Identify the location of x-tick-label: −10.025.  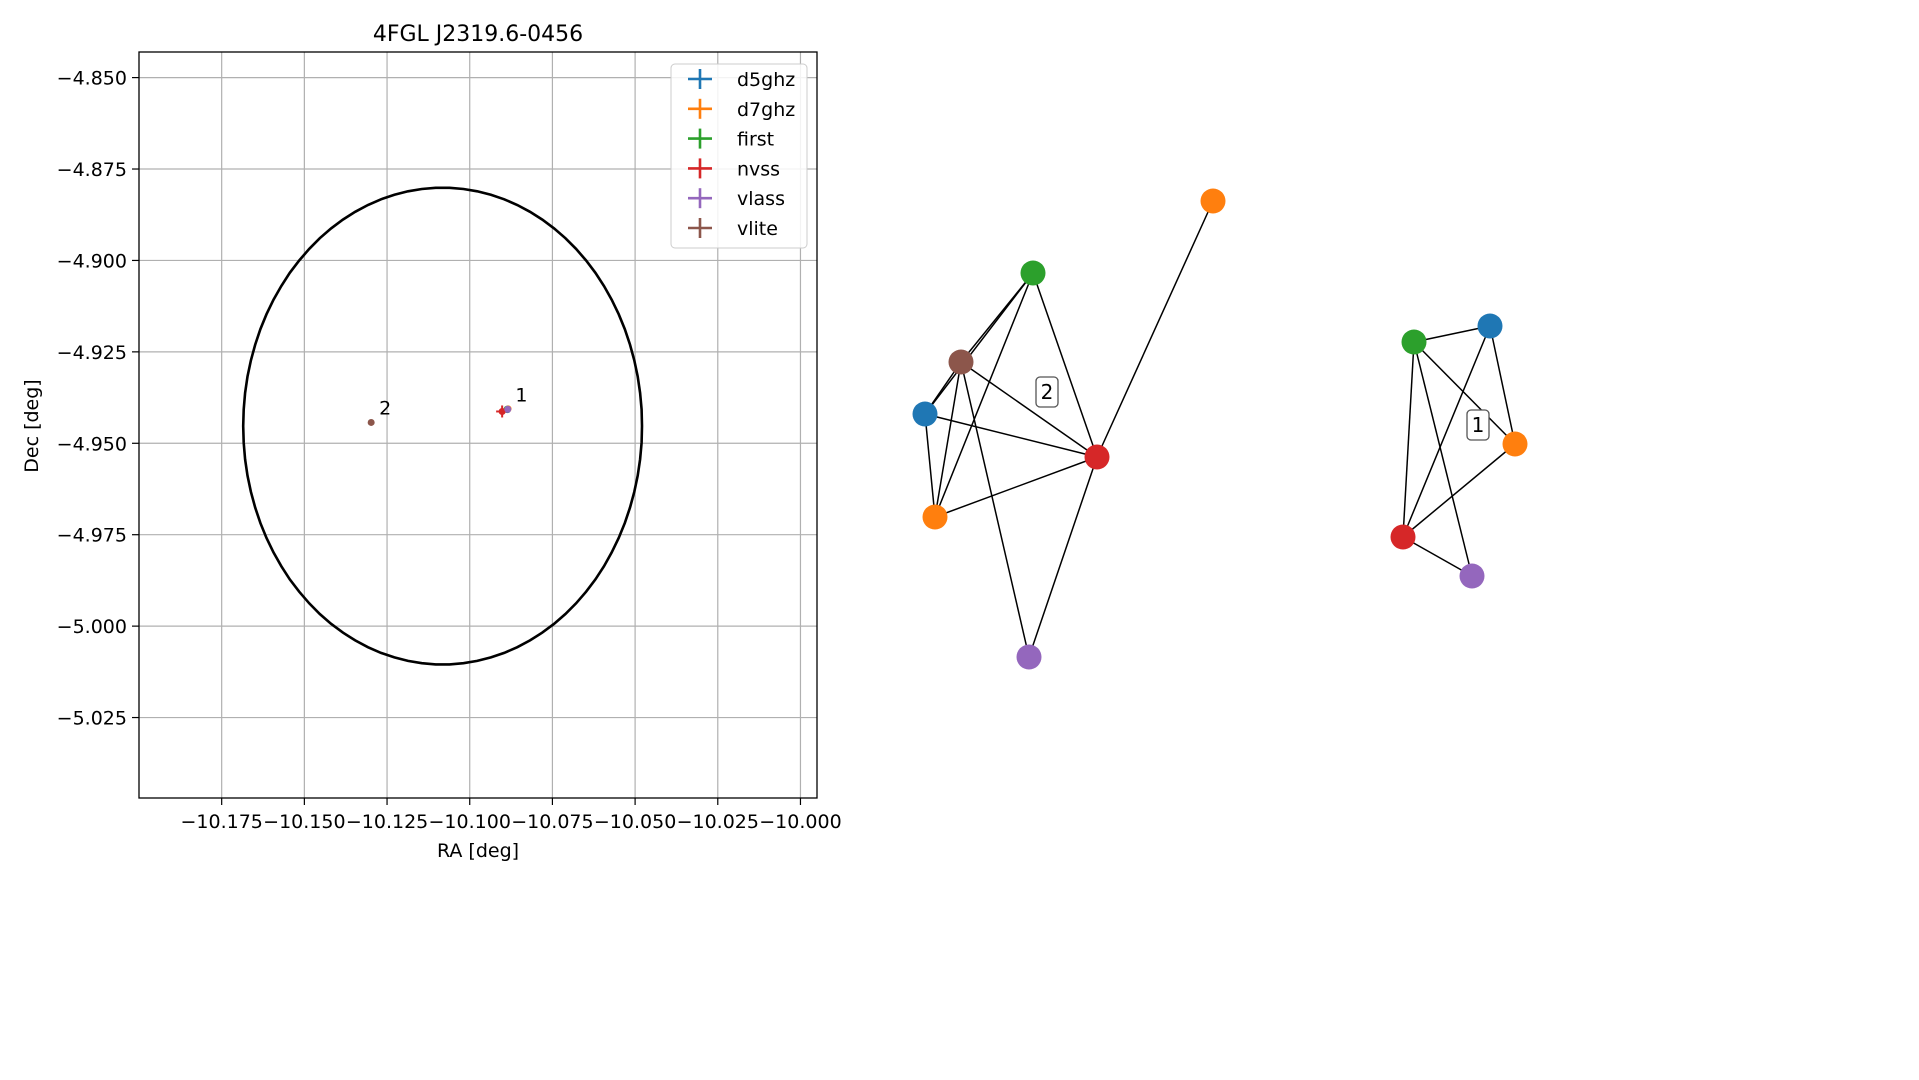
(718, 822).